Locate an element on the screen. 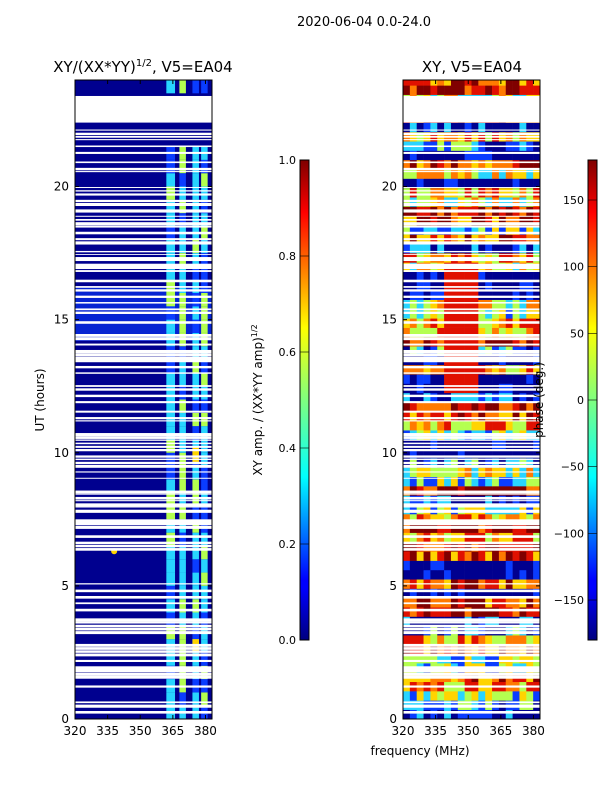  phase-xtick-label: 380 is located at coordinates (533, 731).